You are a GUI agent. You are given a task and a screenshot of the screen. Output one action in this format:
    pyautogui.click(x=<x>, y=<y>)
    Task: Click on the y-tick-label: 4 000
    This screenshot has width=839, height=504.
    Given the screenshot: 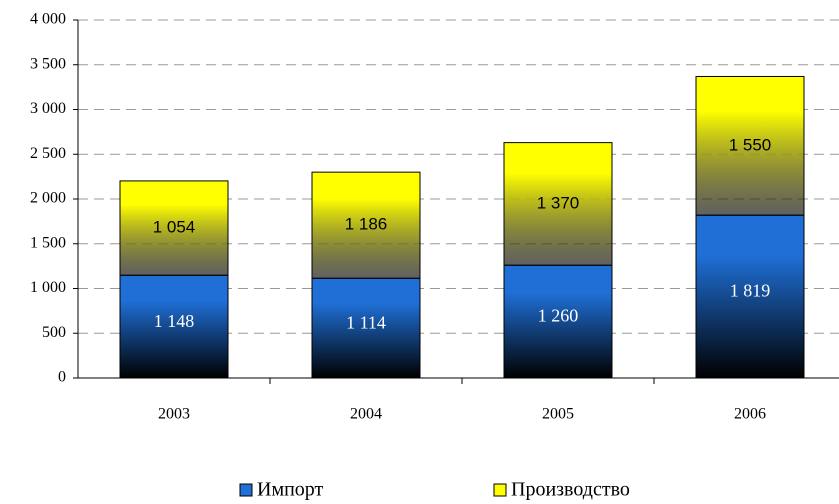 What is the action you would take?
    pyautogui.click(x=48, y=19)
    